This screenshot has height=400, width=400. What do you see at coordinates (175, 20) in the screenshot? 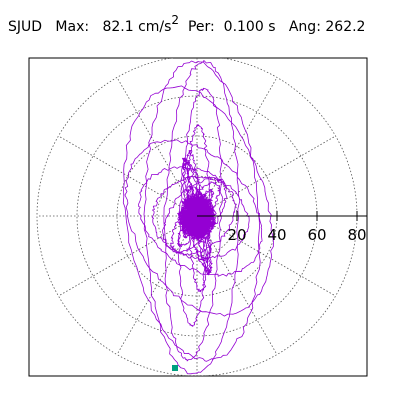
I see `max-unit-exponent: 2` at bounding box center [175, 20].